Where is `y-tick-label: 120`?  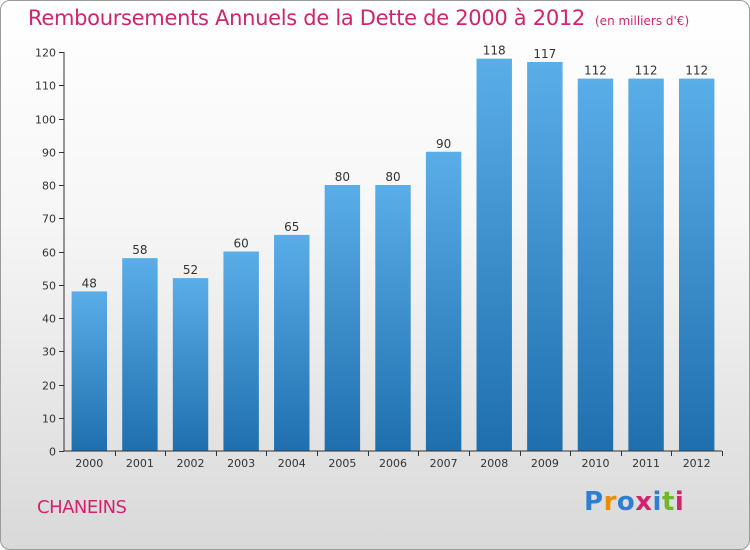
y-tick-label: 120 is located at coordinates (45, 53).